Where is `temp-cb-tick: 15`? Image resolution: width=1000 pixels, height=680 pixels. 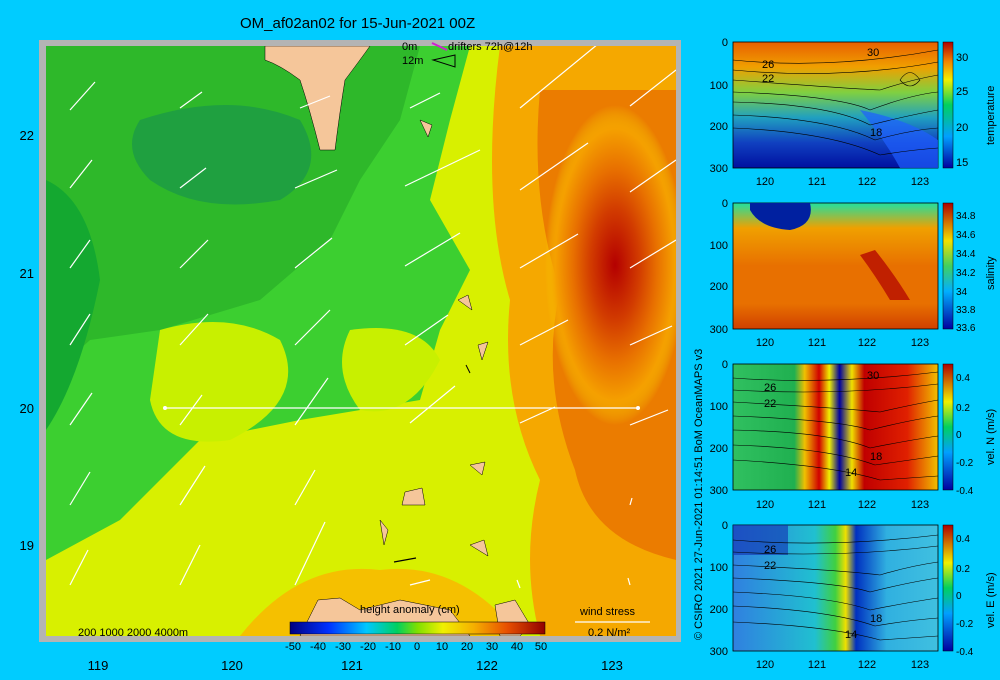 temp-cb-tick: 15 is located at coordinates (962, 163).